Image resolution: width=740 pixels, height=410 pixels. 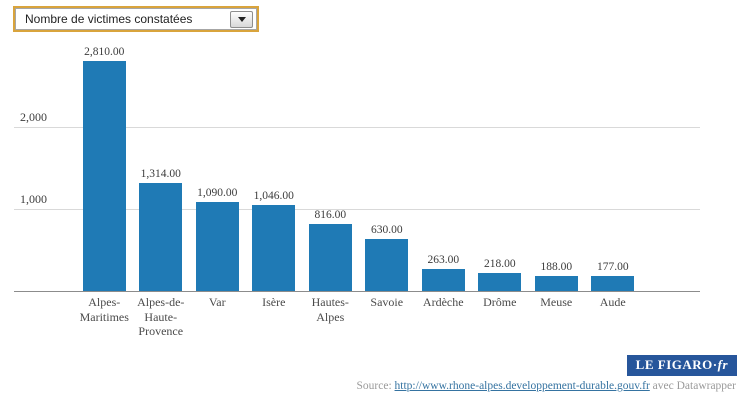 What do you see at coordinates (274, 302) in the screenshot?
I see `category-label: Isère` at bounding box center [274, 302].